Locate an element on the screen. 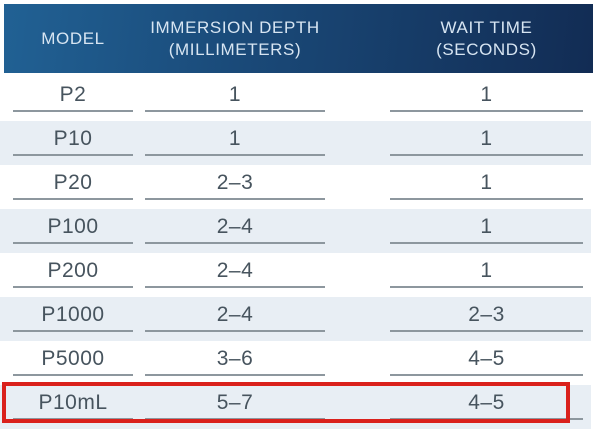 The image size is (600, 431). cell-model-value: P100 is located at coordinates (73, 227).